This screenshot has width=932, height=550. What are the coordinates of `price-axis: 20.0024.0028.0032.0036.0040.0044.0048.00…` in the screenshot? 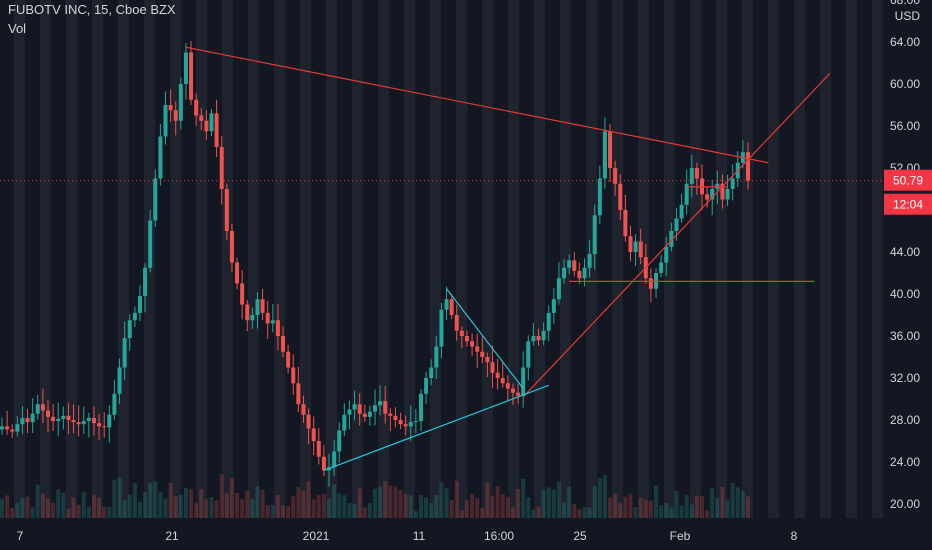 It's located at (908, 275).